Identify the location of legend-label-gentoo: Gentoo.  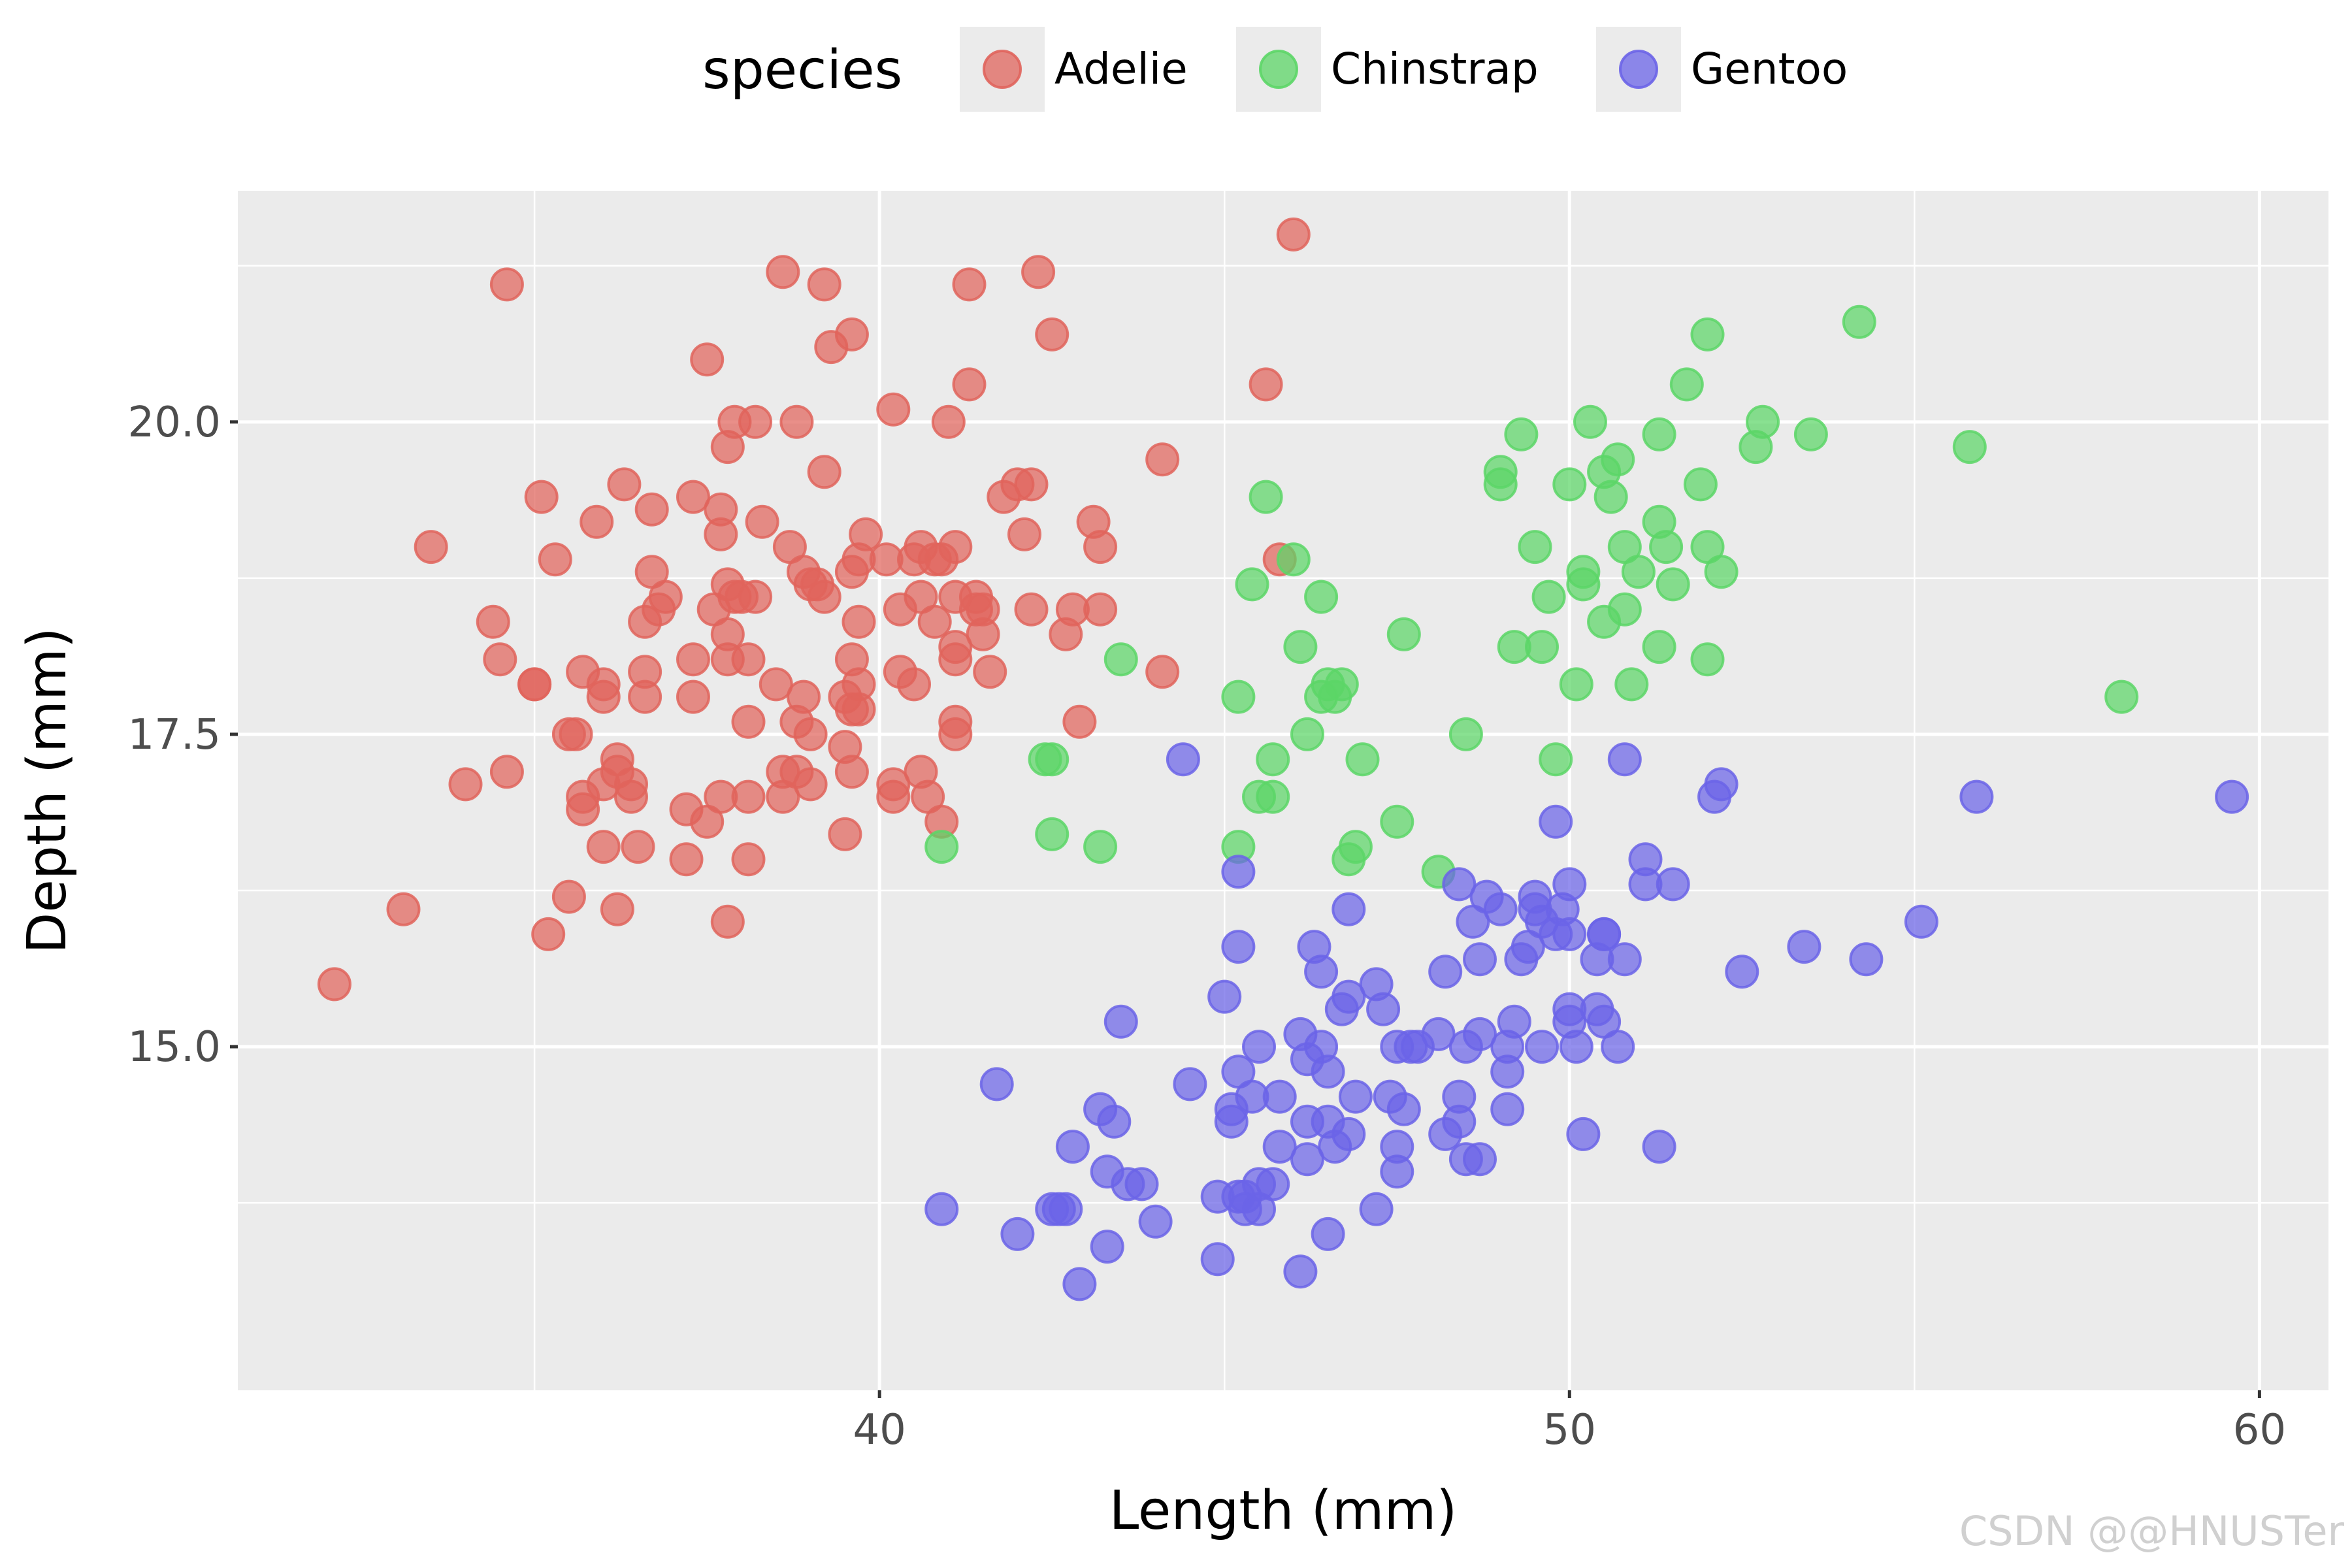
(1769, 69).